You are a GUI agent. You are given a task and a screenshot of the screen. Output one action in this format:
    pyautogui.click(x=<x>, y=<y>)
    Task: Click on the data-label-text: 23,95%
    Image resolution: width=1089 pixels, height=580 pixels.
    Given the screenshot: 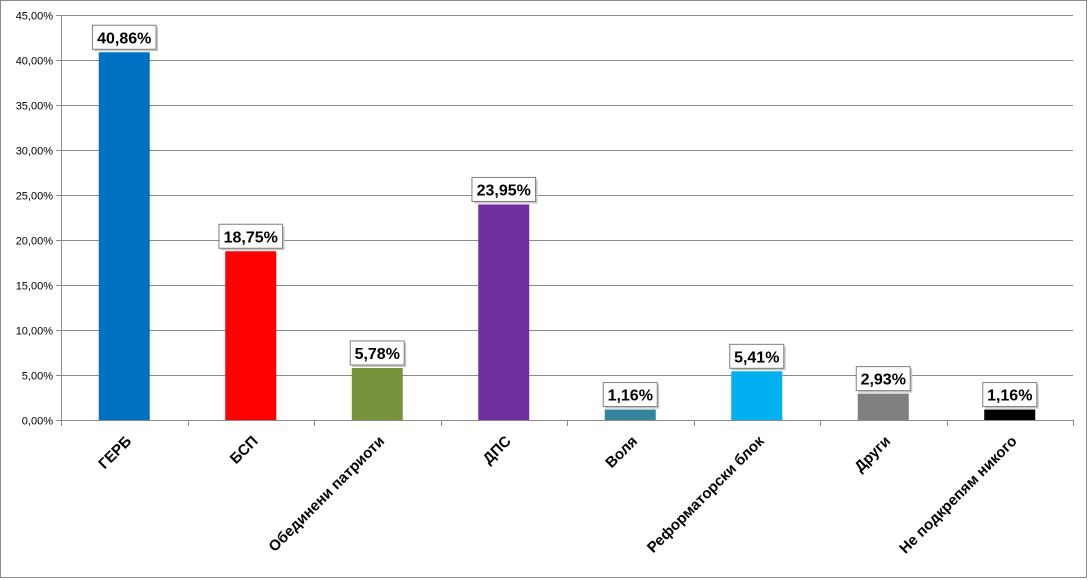 What is the action you would take?
    pyautogui.click(x=504, y=190)
    